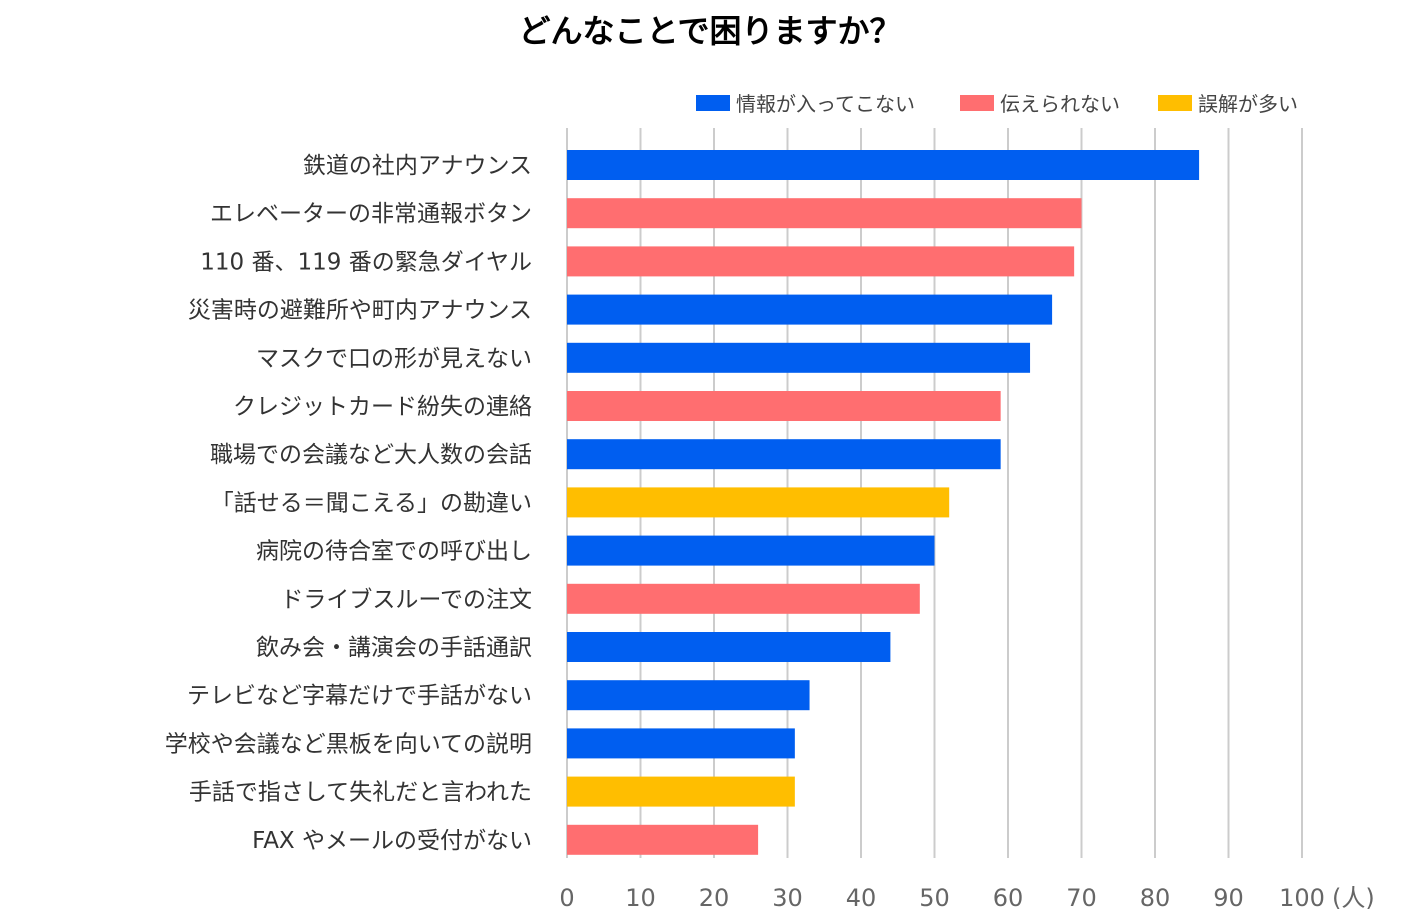 Image resolution: width=1420 pixels, height=922 pixels. What do you see at coordinates (382, 407) in the screenshot?
I see `category-label: クレジットカード紛失の連絡` at bounding box center [382, 407].